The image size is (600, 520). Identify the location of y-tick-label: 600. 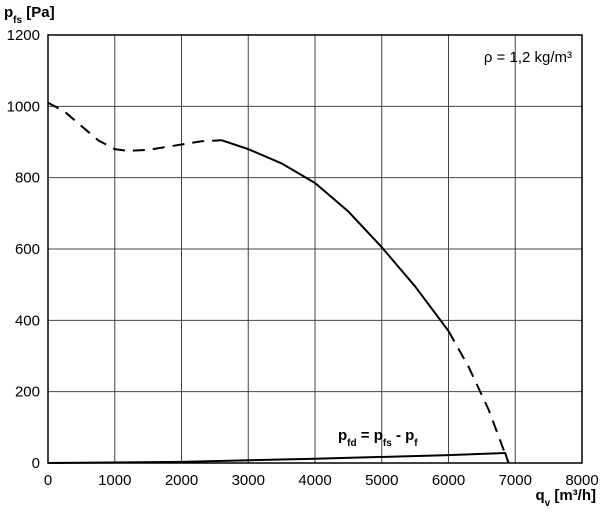
(27, 249).